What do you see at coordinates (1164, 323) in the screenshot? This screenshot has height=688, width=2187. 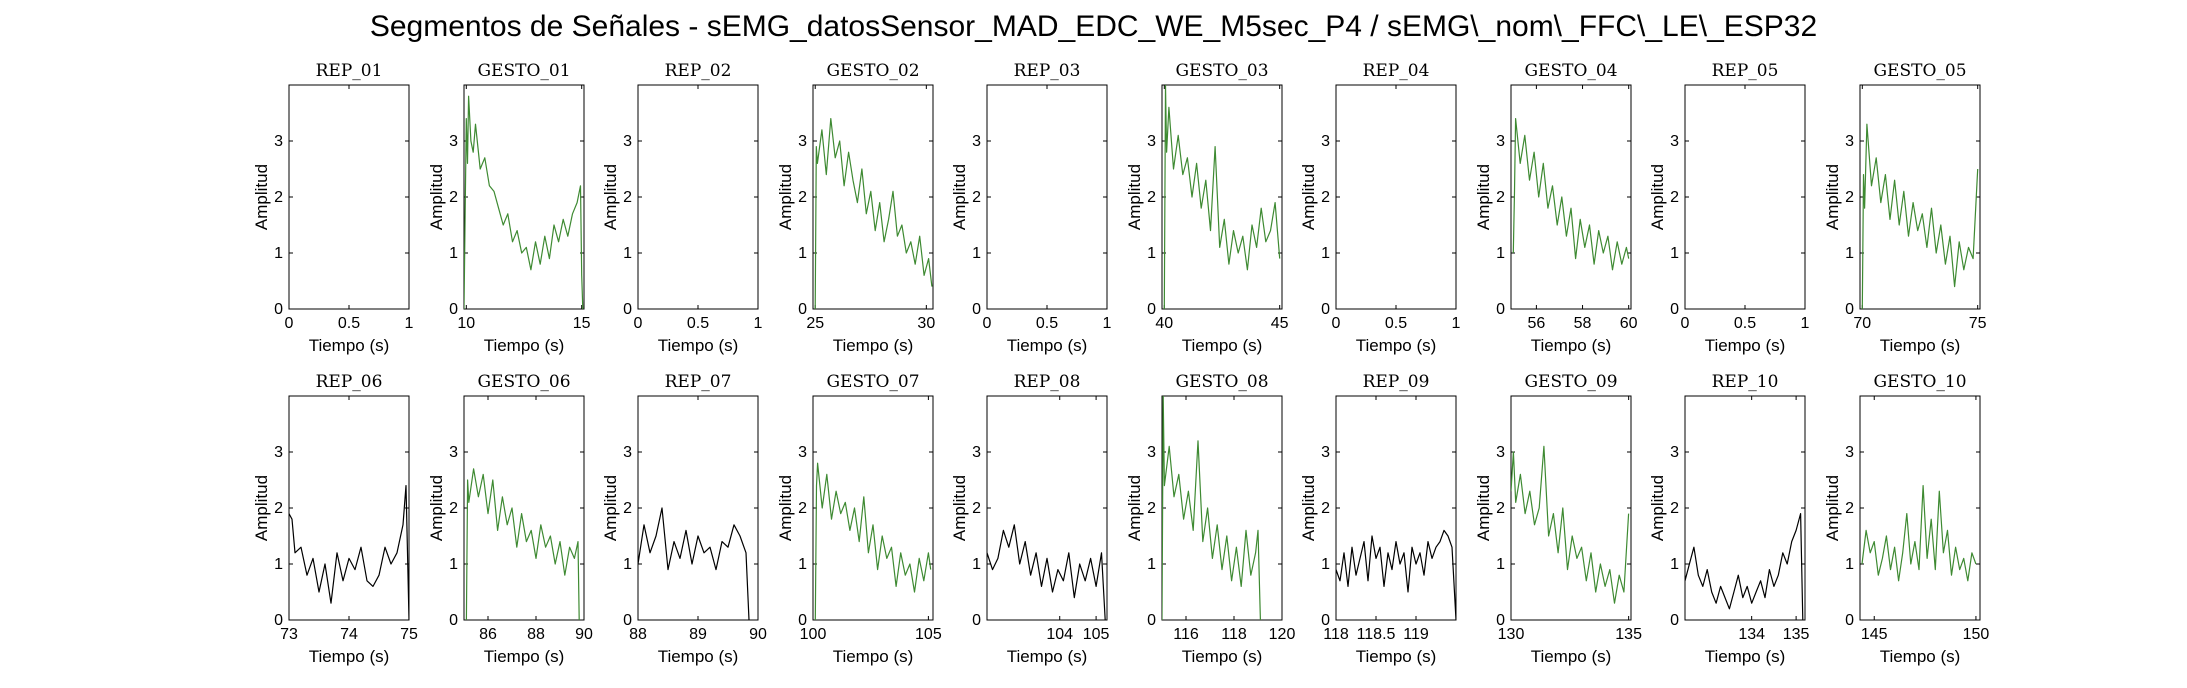 I see `x-tick-label: 40` at bounding box center [1164, 323].